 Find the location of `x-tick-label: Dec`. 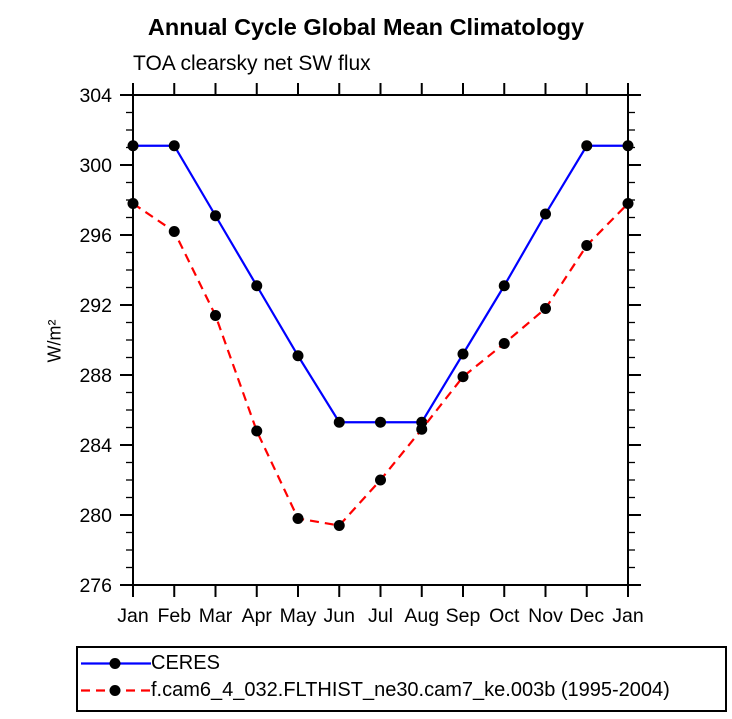

x-tick-label: Dec is located at coordinates (586, 616).